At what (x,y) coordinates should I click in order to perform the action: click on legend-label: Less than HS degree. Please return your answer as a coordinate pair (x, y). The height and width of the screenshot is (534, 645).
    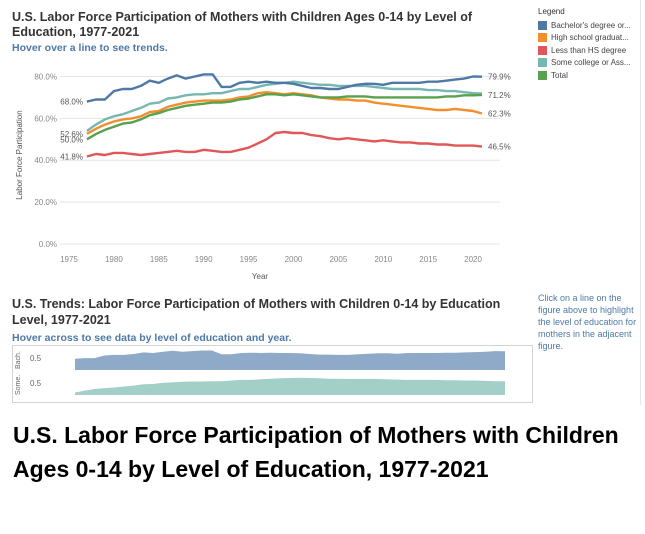
    Looking at the image, I should click on (589, 50).